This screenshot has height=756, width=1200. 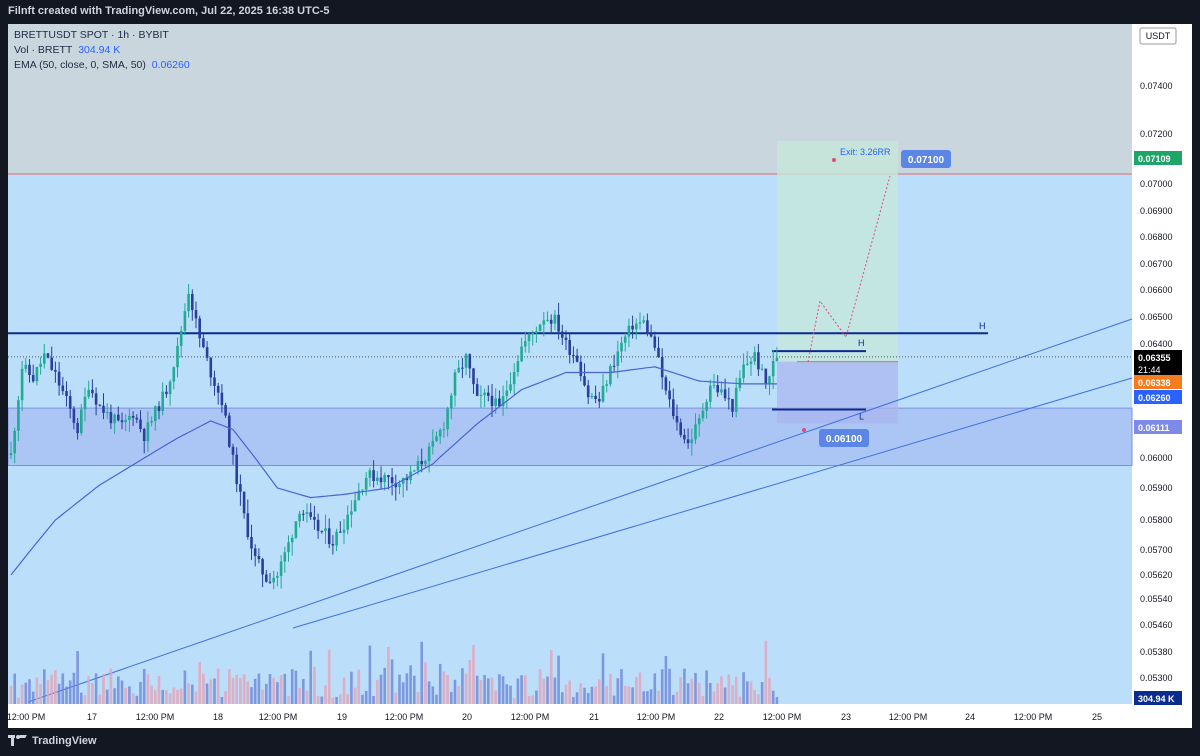 What do you see at coordinates (861, 417) in the screenshot?
I see `range-l-marker: L` at bounding box center [861, 417].